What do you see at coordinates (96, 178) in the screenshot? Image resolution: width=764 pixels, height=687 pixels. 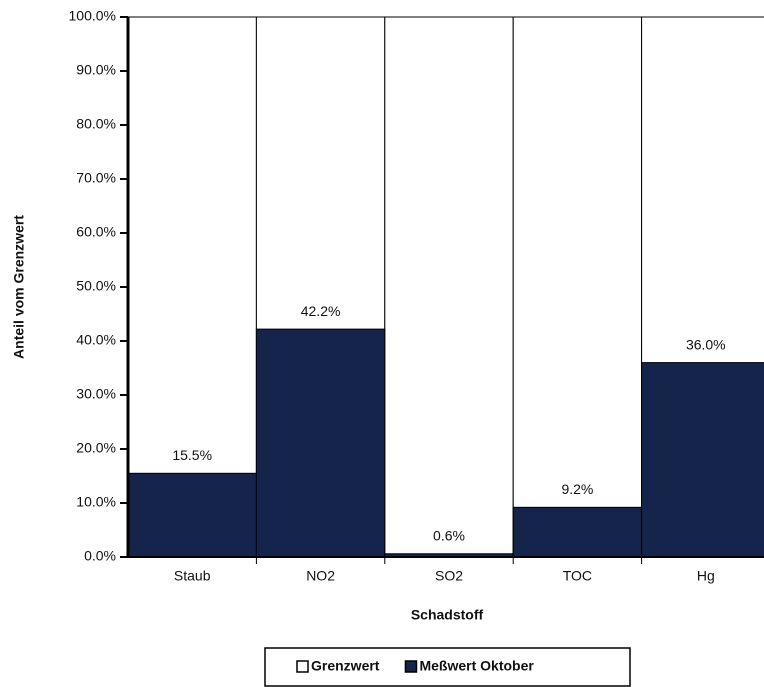 I see `y-tick-label: 70.0%` at bounding box center [96, 178].